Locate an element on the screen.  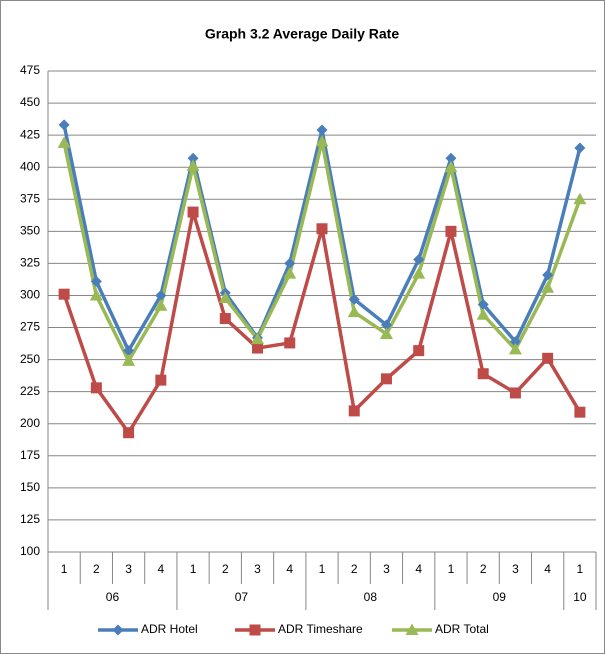
legend-label: ADR Hotel is located at coordinates (169, 629).